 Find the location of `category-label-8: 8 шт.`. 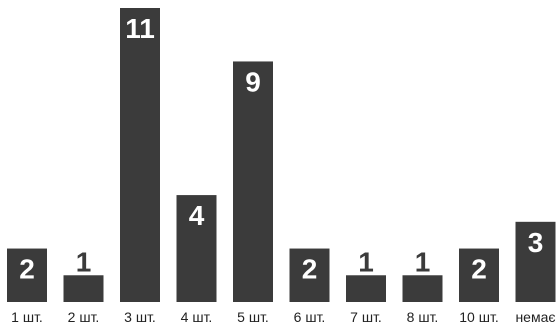

category-label-8: 8 шт. is located at coordinates (423, 316).